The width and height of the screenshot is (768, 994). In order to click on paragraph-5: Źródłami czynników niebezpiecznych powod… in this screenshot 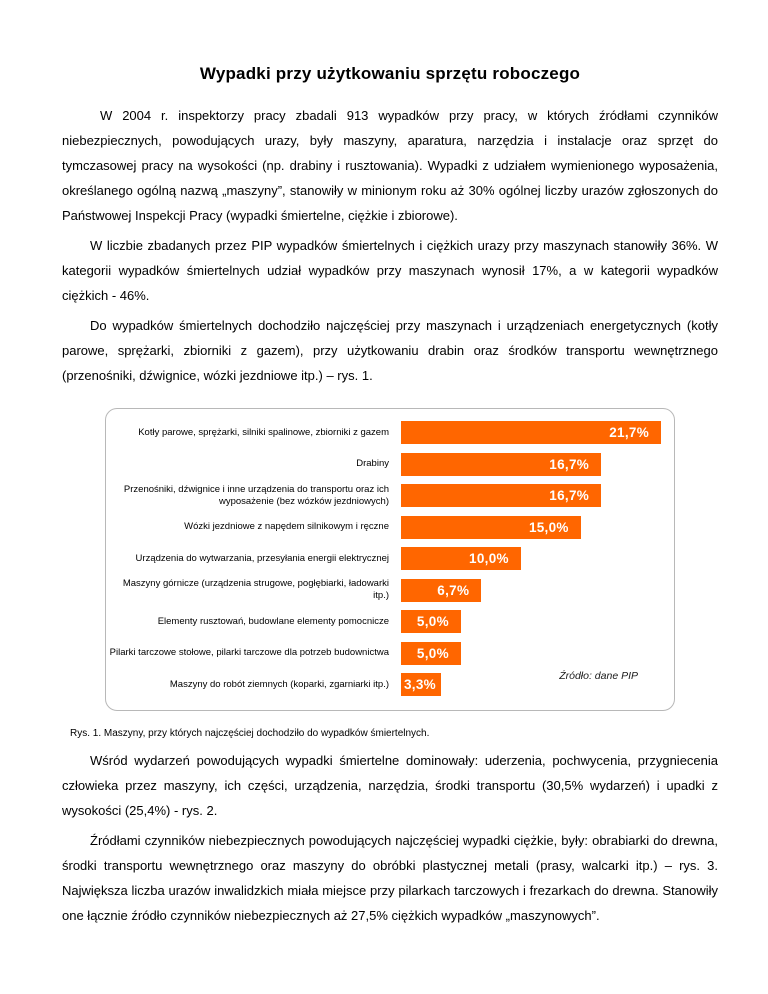, I will do `click(390, 878)`.